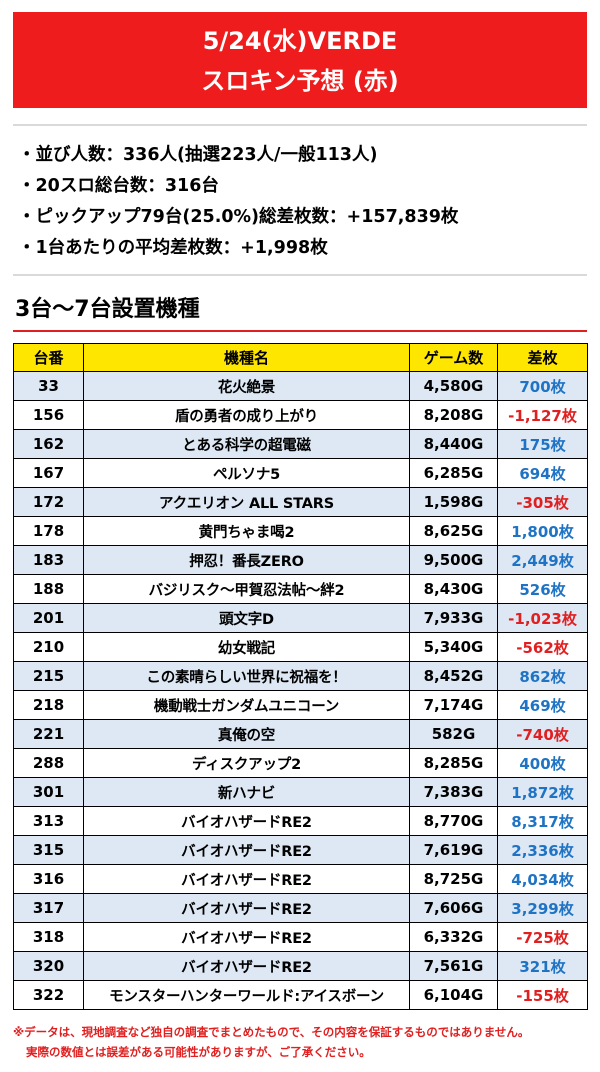  I want to click on cell-diff: 694枚, so click(542, 473).